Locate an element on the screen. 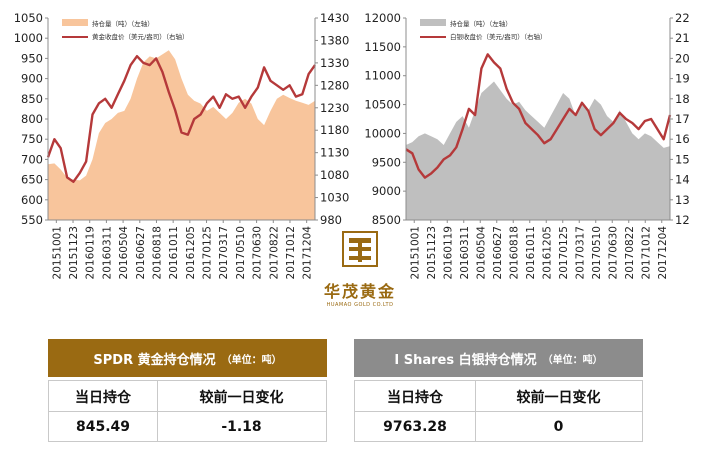  left-tick-label: 650 is located at coordinates (32, 180).